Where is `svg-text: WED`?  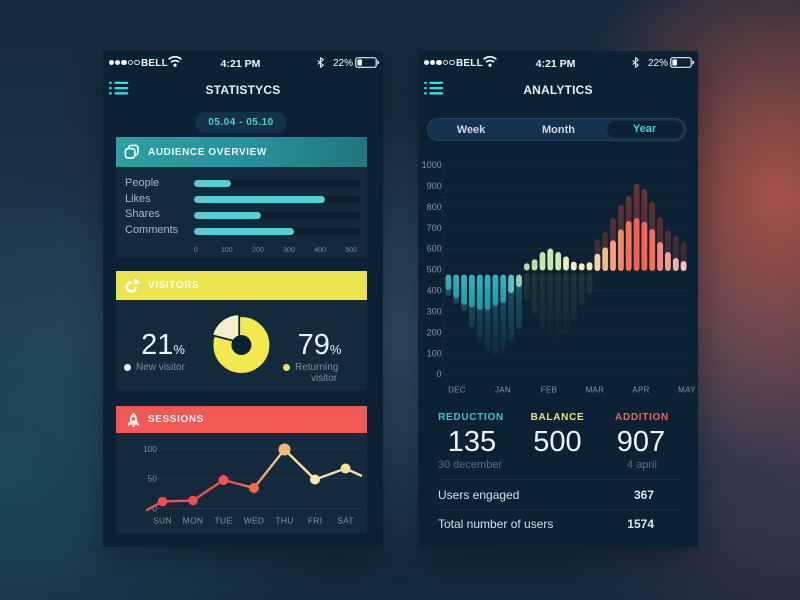 svg-text: WED is located at coordinates (254, 520).